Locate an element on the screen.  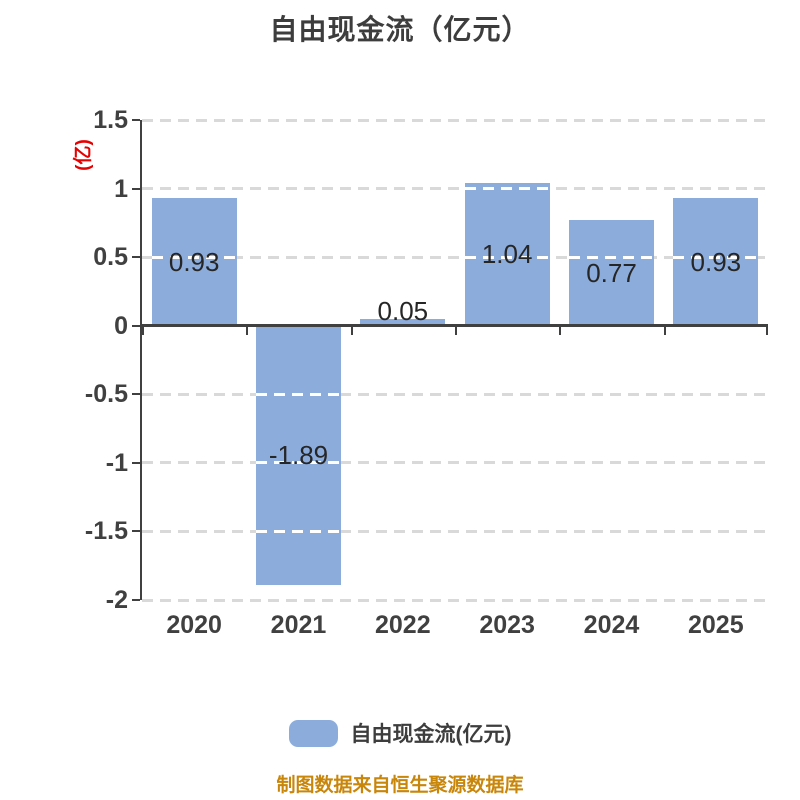
x-label-2021: 2021 is located at coordinates (298, 625).